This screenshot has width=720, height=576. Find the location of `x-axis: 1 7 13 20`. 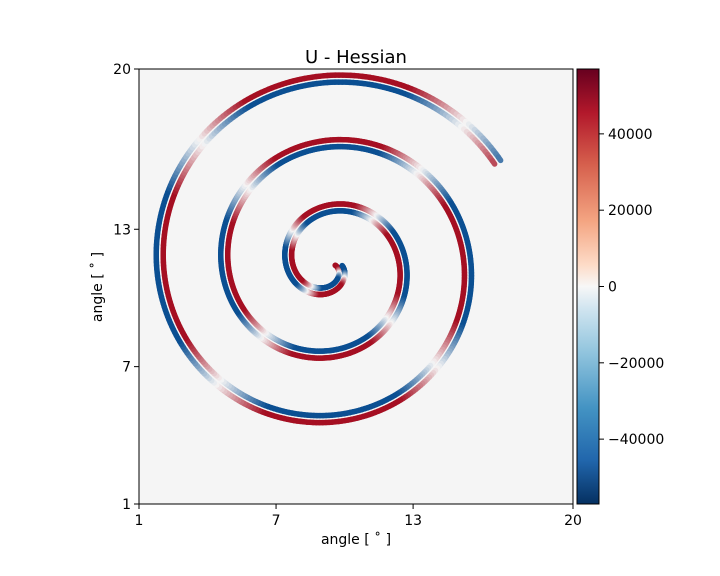

x-axis: 1 7 13 20 is located at coordinates (358, 516).